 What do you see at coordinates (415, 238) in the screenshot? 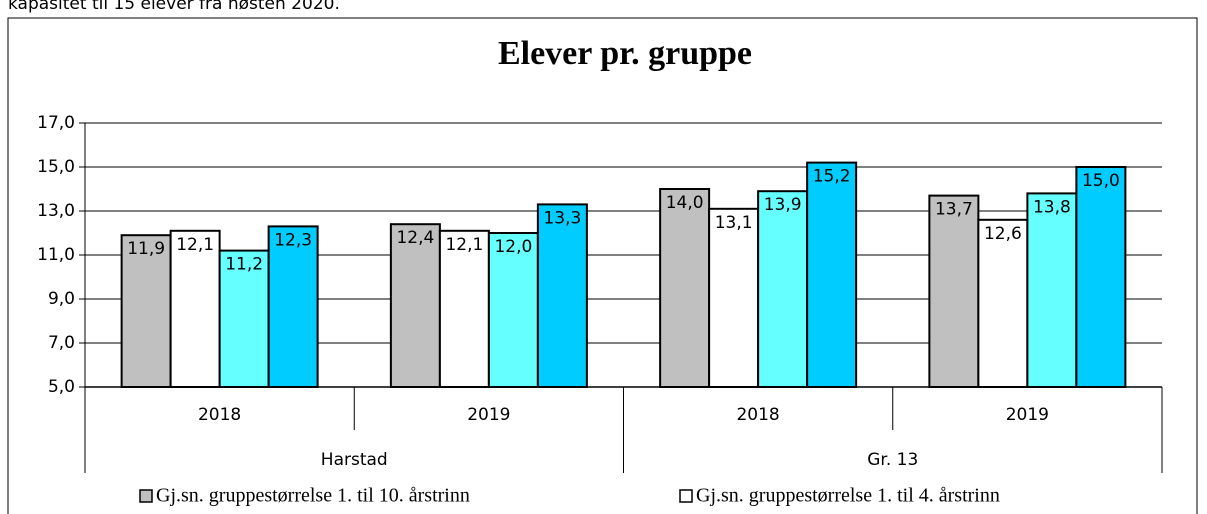
I see `data-label: 12,4` at bounding box center [415, 238].